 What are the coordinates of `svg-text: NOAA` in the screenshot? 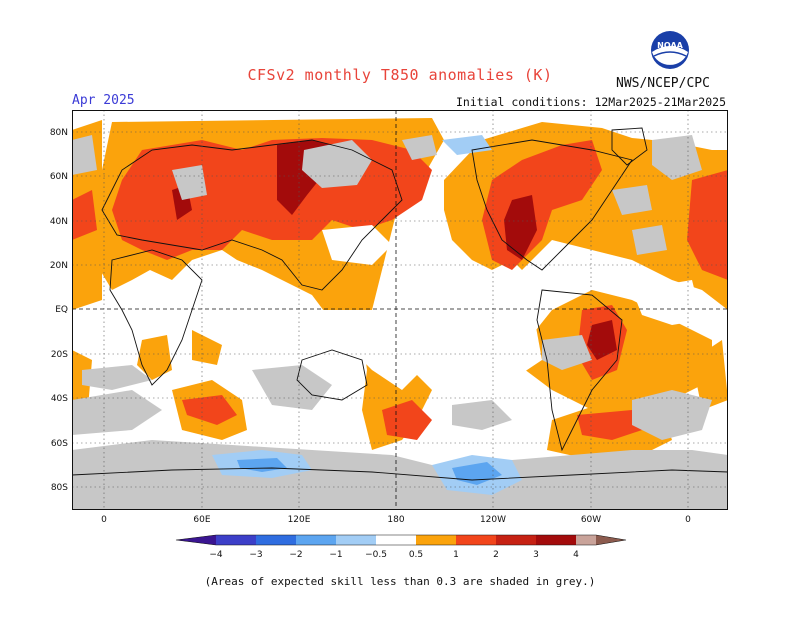 It's located at (670, 45).